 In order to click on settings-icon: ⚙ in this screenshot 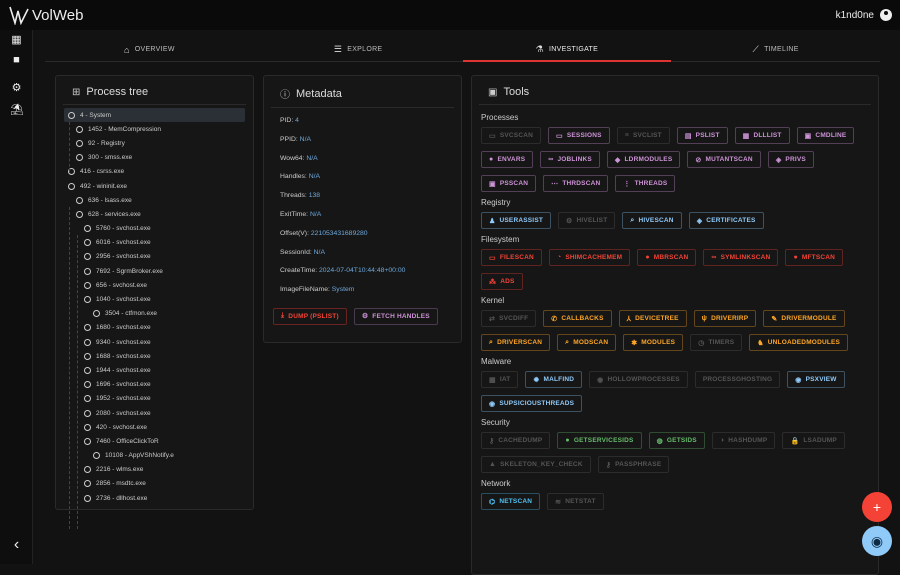, I will do `click(16, 88)`.